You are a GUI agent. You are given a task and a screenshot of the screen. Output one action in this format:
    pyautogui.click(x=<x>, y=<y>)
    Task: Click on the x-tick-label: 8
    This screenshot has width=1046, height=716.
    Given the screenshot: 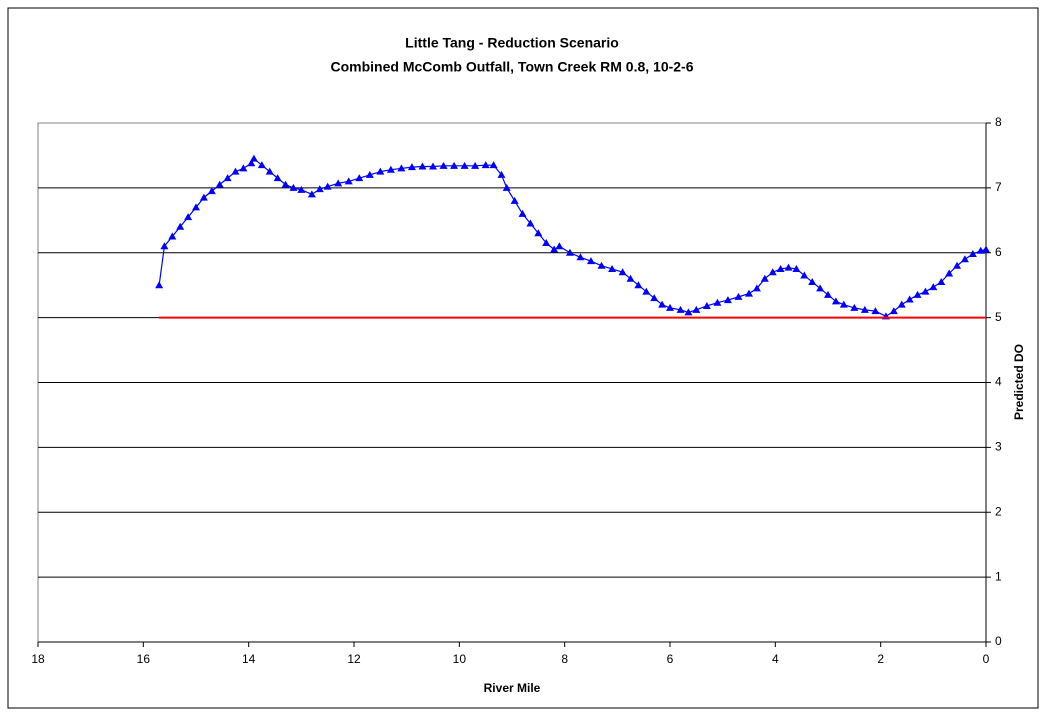 What is the action you would take?
    pyautogui.click(x=564, y=659)
    